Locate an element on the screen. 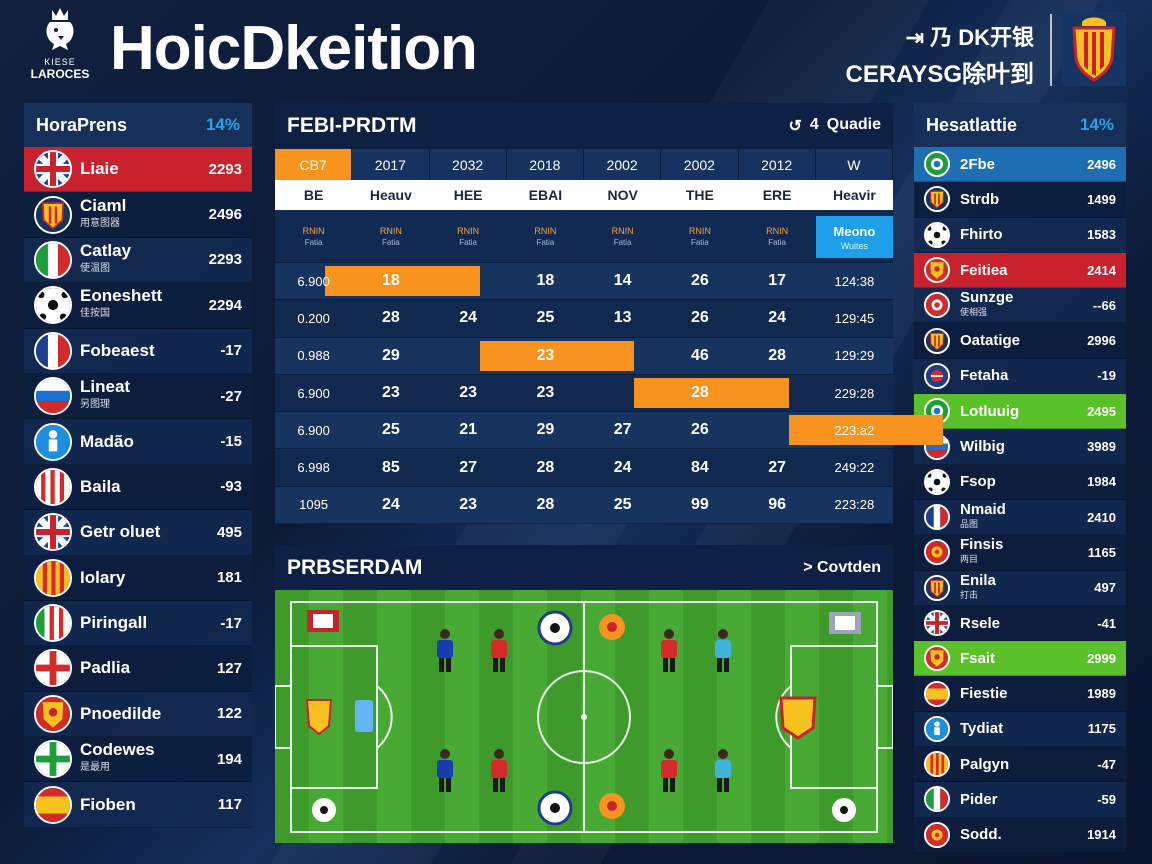 This screenshot has height=864, width=1152. standings-row: Pnoedilde 122 is located at coordinates (138, 714).